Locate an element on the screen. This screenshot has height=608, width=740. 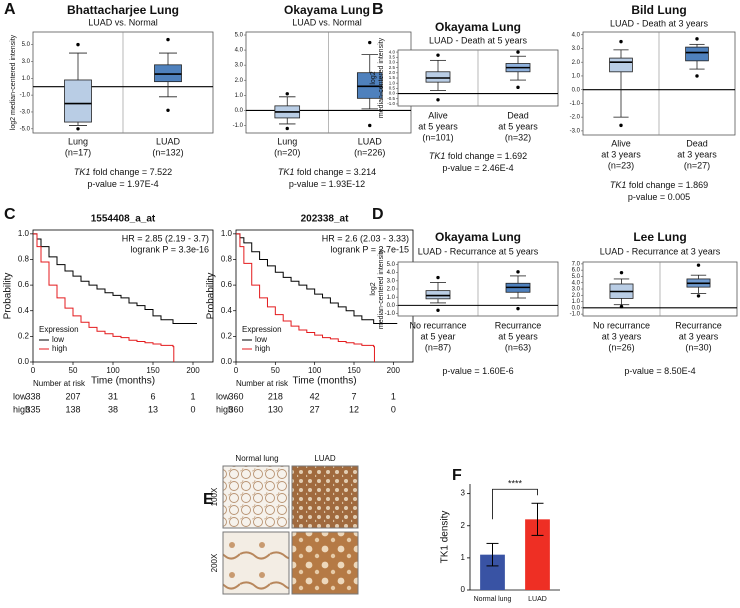
category-detail: (n=226) is located at coordinates (369, 152).